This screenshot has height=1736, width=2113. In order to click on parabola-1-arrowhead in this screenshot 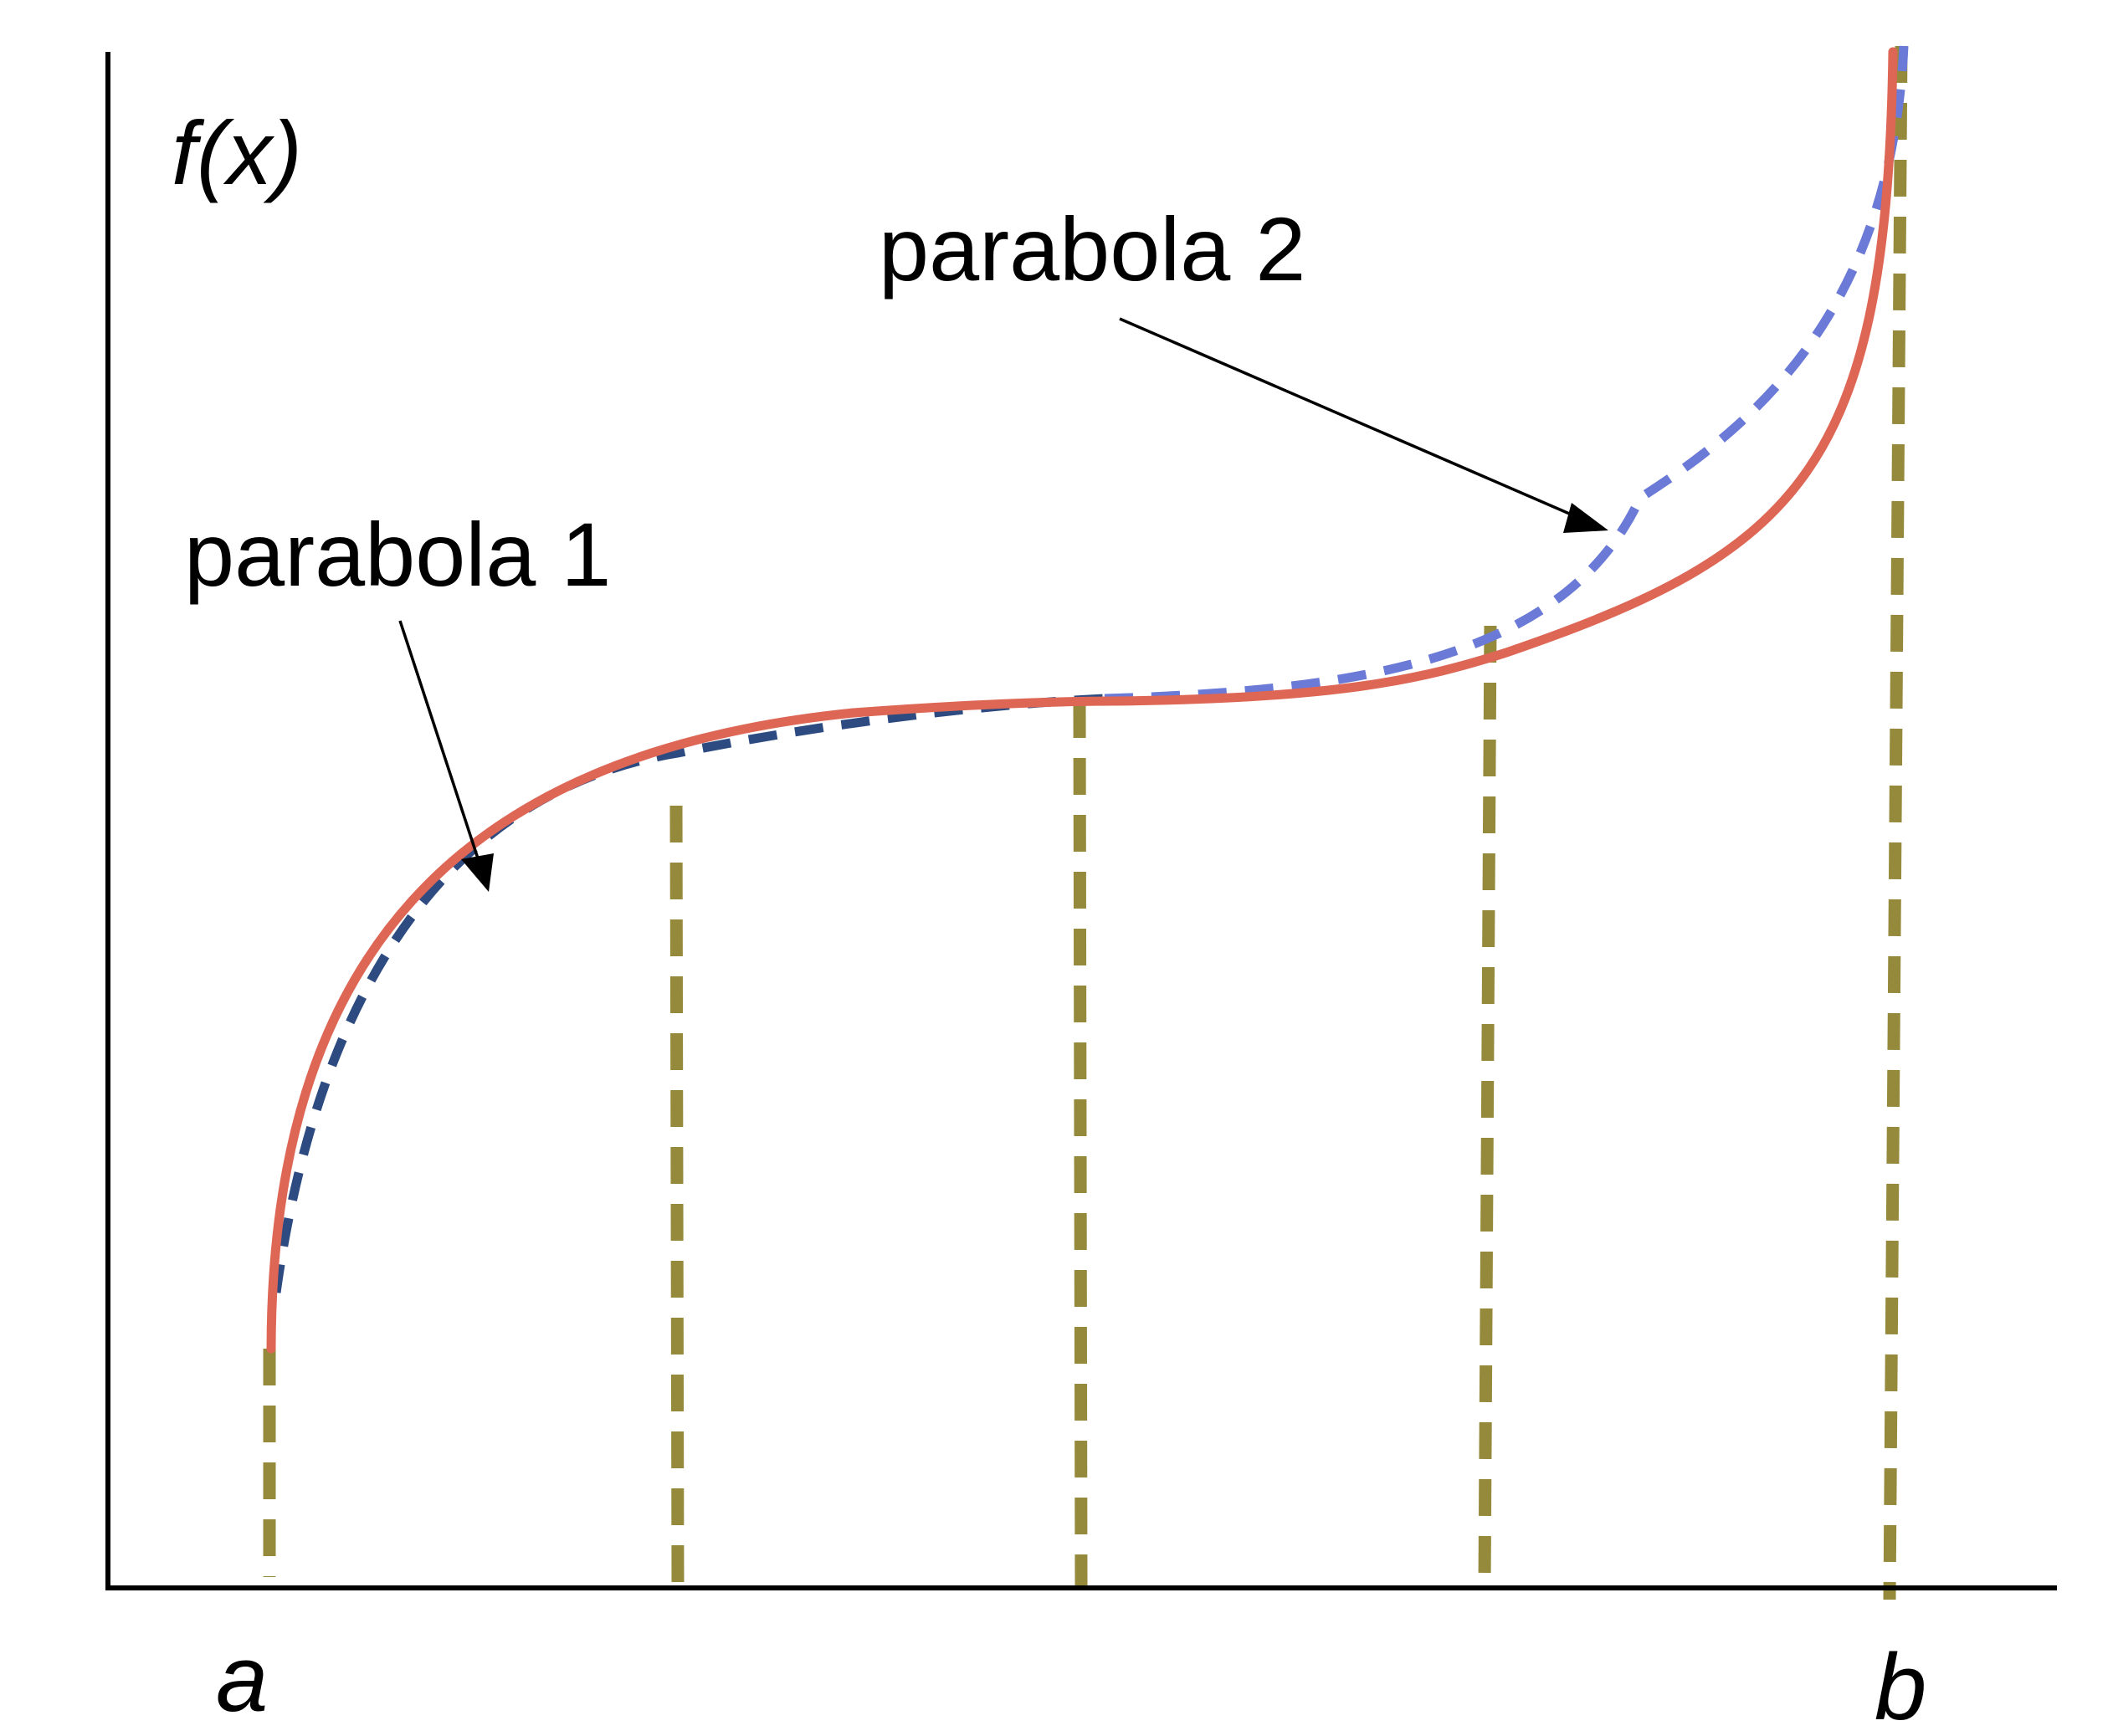, I will do `click(477, 872)`.